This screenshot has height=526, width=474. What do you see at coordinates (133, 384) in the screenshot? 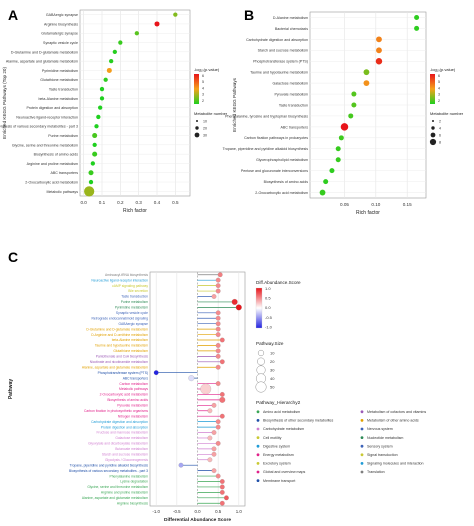
I see `pathway-label: Carbon metabolism` at bounding box center [133, 384].